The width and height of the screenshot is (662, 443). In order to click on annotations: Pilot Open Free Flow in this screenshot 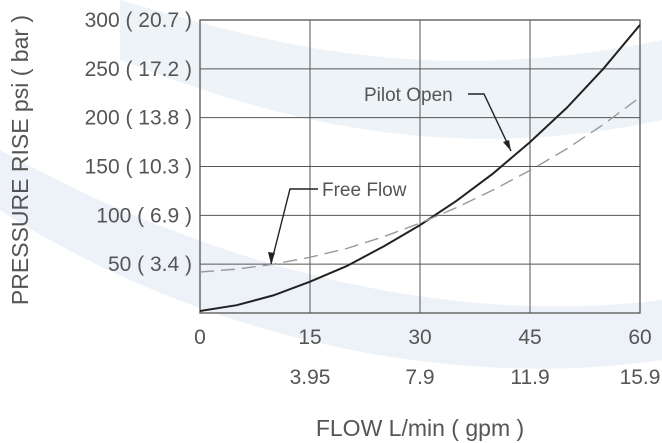, I will do `click(390, 175)`.